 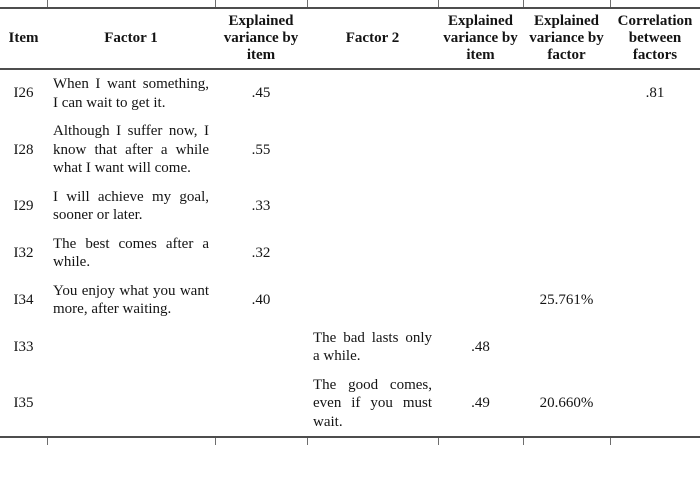 I want to click on explained-variance-item1-value: .33, so click(x=261, y=205).